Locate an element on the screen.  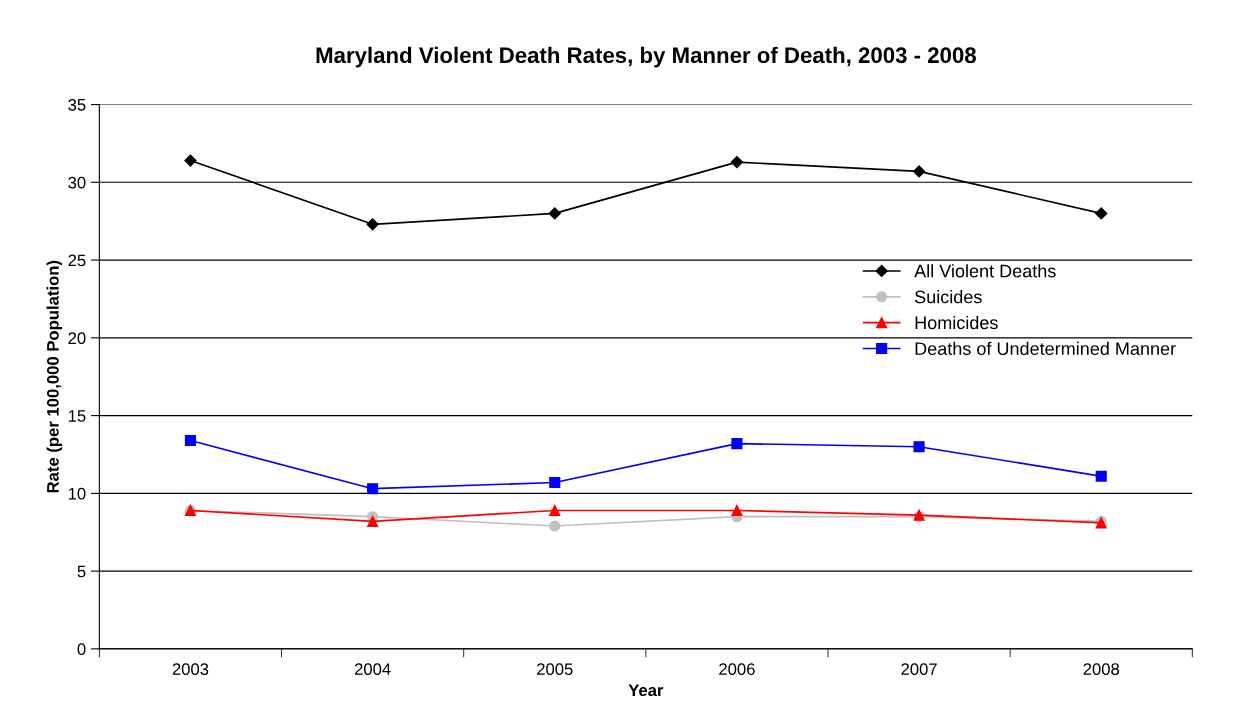
y-tick-label: 30 is located at coordinates (77, 182).